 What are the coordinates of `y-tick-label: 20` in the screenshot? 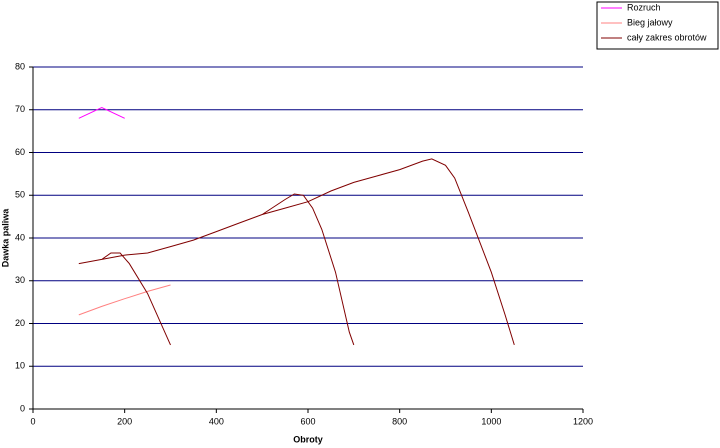 It's located at (20, 323).